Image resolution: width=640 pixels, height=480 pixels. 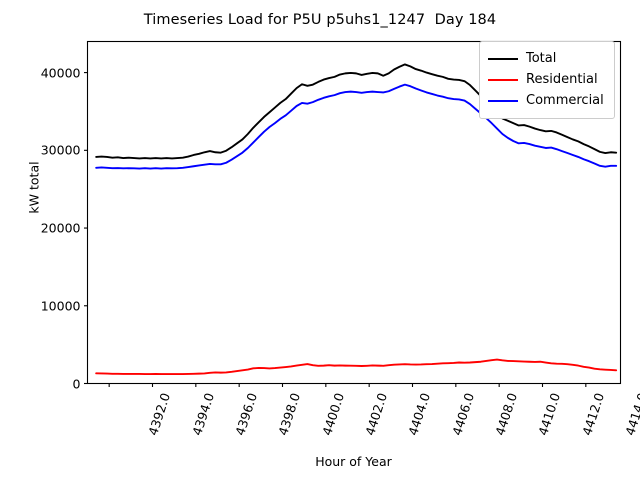 I want to click on legend-label: Residential, so click(x=562, y=79).